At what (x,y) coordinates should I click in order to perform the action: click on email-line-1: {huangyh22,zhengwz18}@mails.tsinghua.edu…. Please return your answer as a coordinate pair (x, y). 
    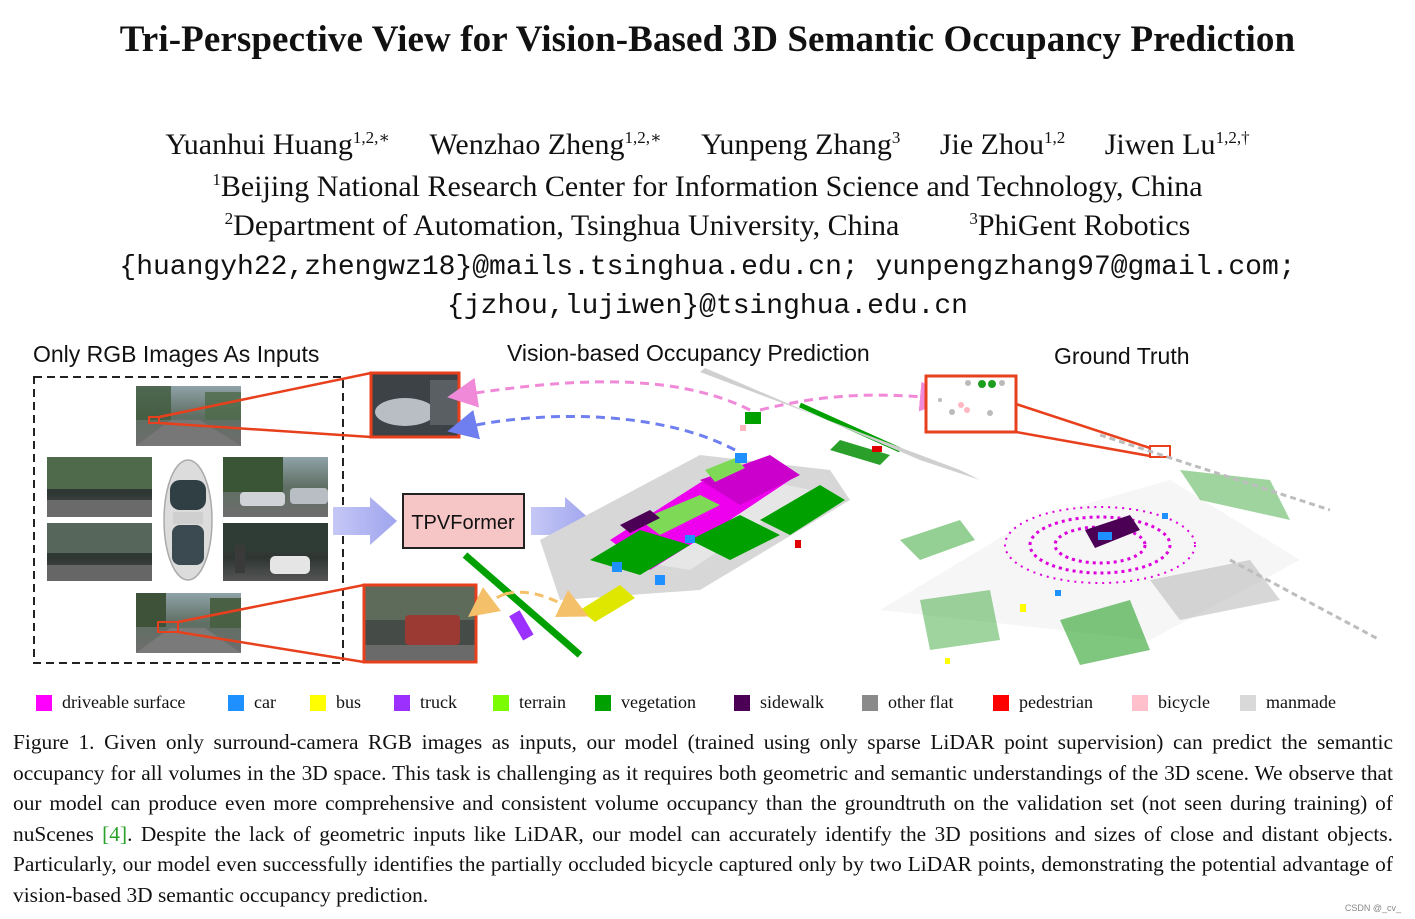
    Looking at the image, I should click on (707, 267).